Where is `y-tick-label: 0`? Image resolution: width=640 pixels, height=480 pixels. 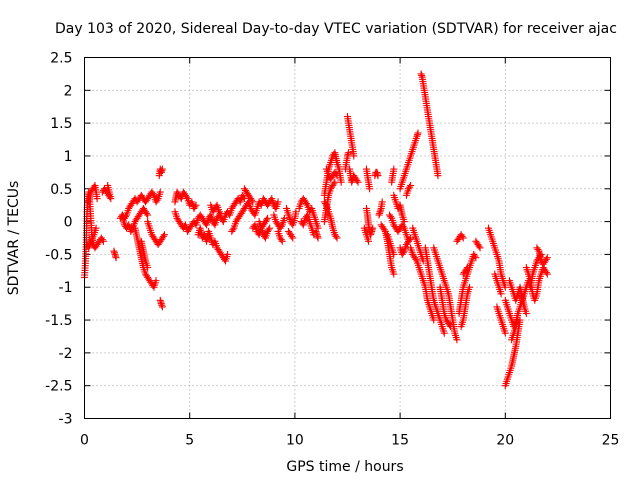
y-tick-label: 0 is located at coordinates (68, 223).